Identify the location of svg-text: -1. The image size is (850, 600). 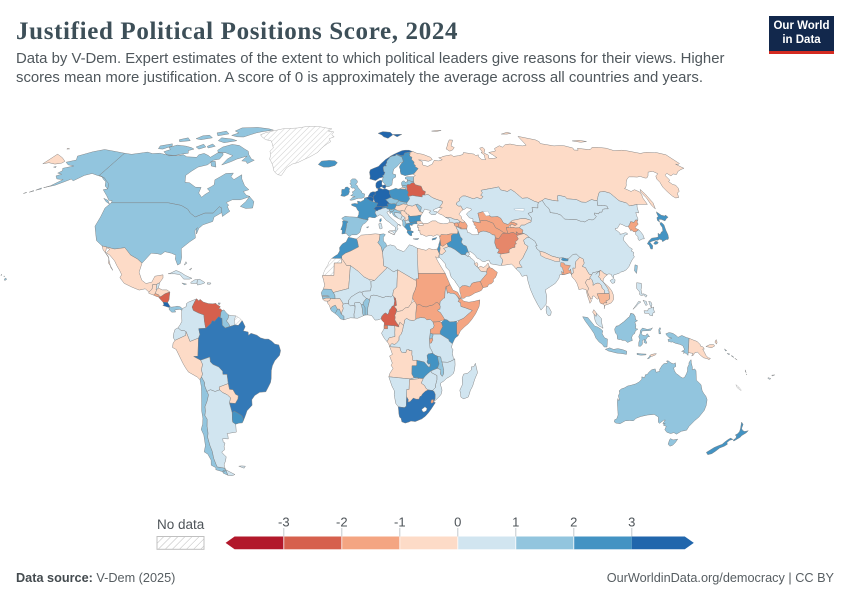
(400, 522).